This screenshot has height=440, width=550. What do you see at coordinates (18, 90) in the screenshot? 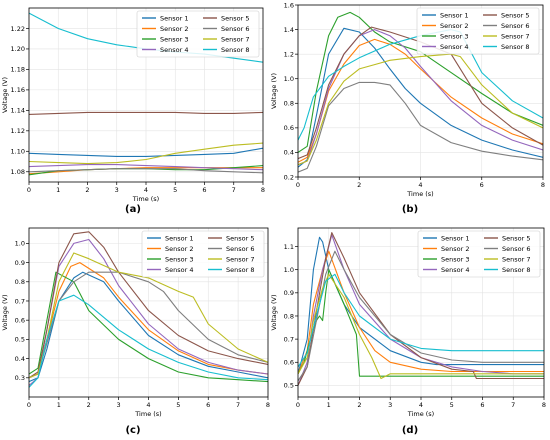
I see `y-tick-label: 1.16` at bounding box center [18, 90].